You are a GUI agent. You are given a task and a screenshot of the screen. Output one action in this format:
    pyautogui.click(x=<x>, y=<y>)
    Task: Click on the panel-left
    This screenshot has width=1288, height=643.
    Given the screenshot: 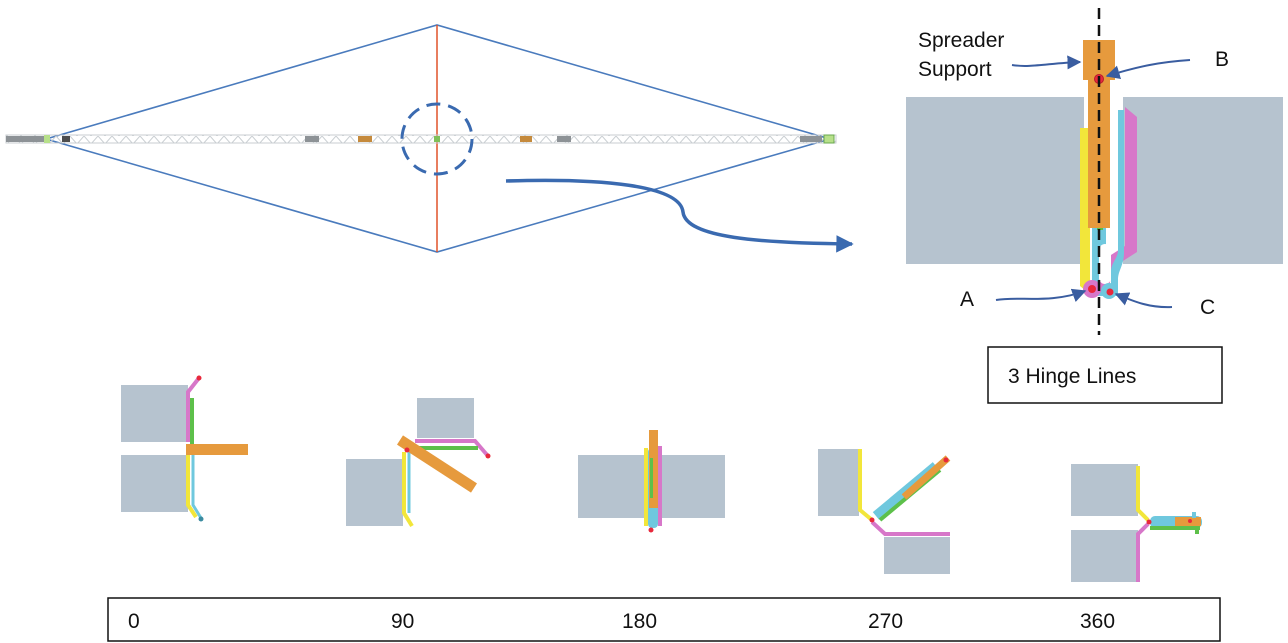 What is the action you would take?
    pyautogui.click(x=995, y=180)
    